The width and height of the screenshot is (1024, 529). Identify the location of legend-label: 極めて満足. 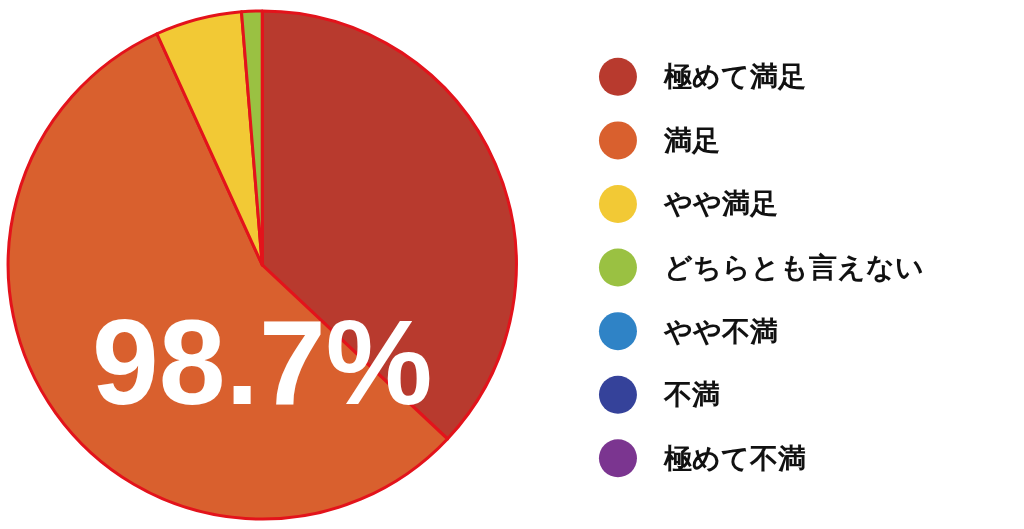
(734, 77).